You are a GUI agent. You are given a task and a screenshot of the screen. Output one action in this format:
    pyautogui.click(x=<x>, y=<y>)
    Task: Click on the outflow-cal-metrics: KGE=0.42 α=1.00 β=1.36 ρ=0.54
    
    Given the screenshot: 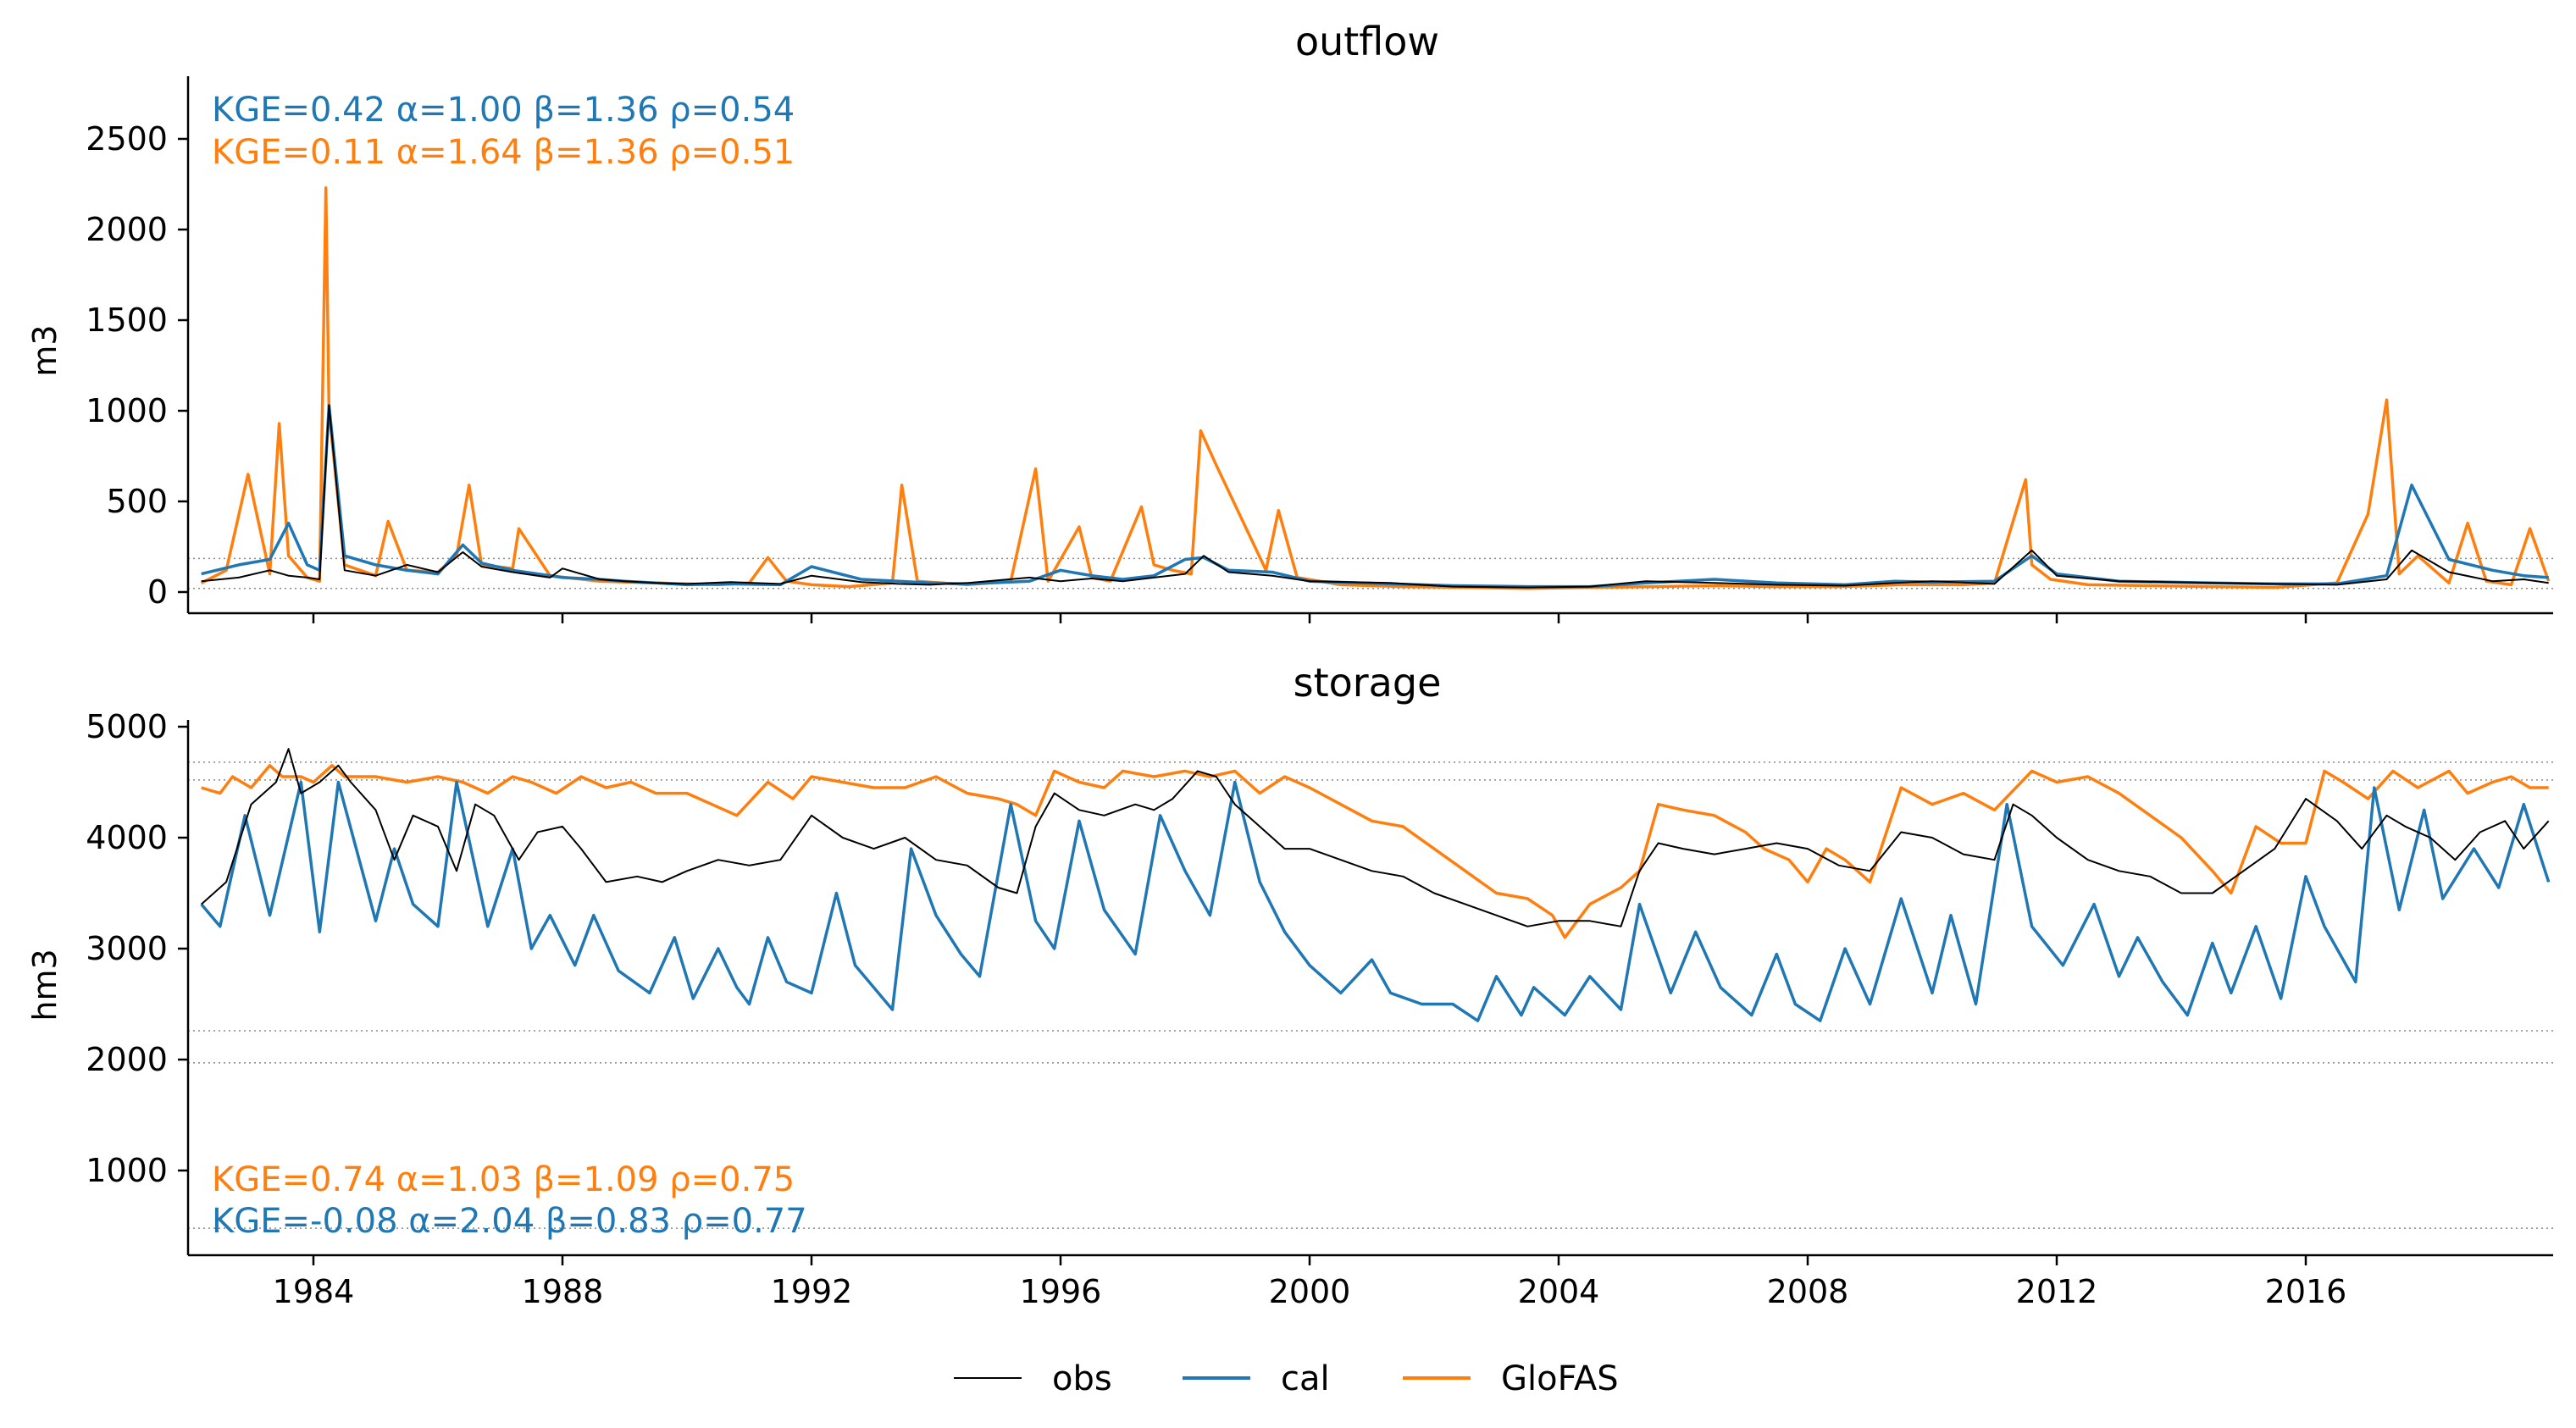 What is the action you would take?
    pyautogui.click(x=503, y=111)
    